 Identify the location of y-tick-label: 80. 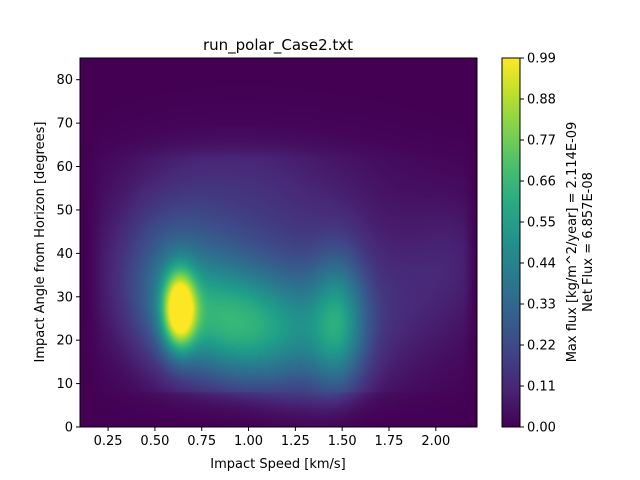
(64, 80).